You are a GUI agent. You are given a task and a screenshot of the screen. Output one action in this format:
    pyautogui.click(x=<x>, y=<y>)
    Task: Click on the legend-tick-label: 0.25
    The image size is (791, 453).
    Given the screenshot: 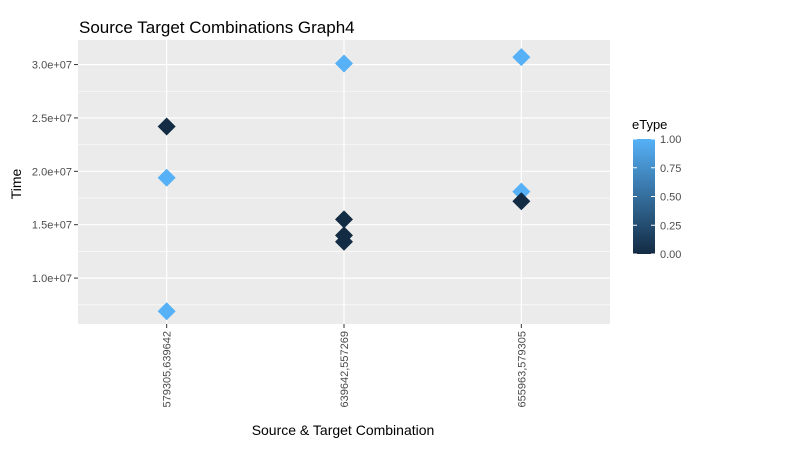 What is the action you would take?
    pyautogui.click(x=670, y=226)
    